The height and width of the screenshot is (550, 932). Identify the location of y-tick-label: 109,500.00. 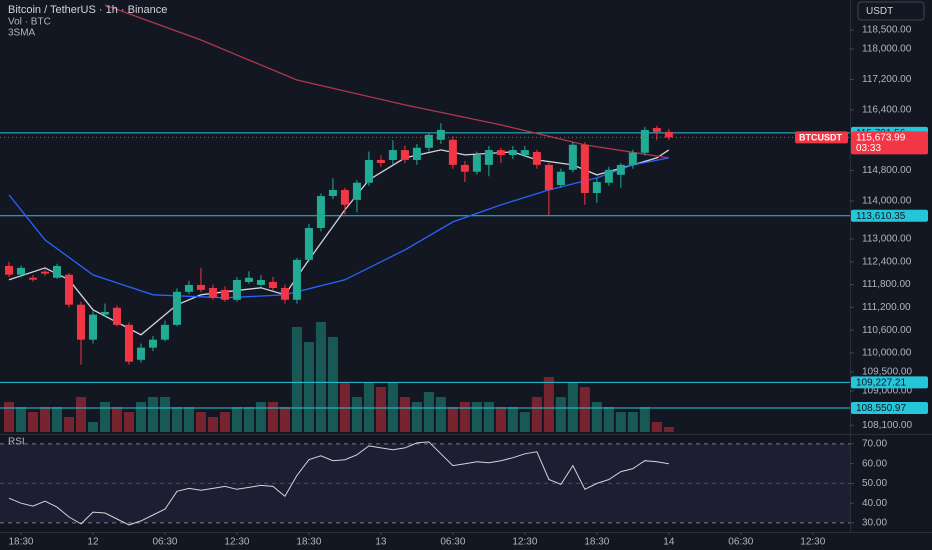
(887, 372).